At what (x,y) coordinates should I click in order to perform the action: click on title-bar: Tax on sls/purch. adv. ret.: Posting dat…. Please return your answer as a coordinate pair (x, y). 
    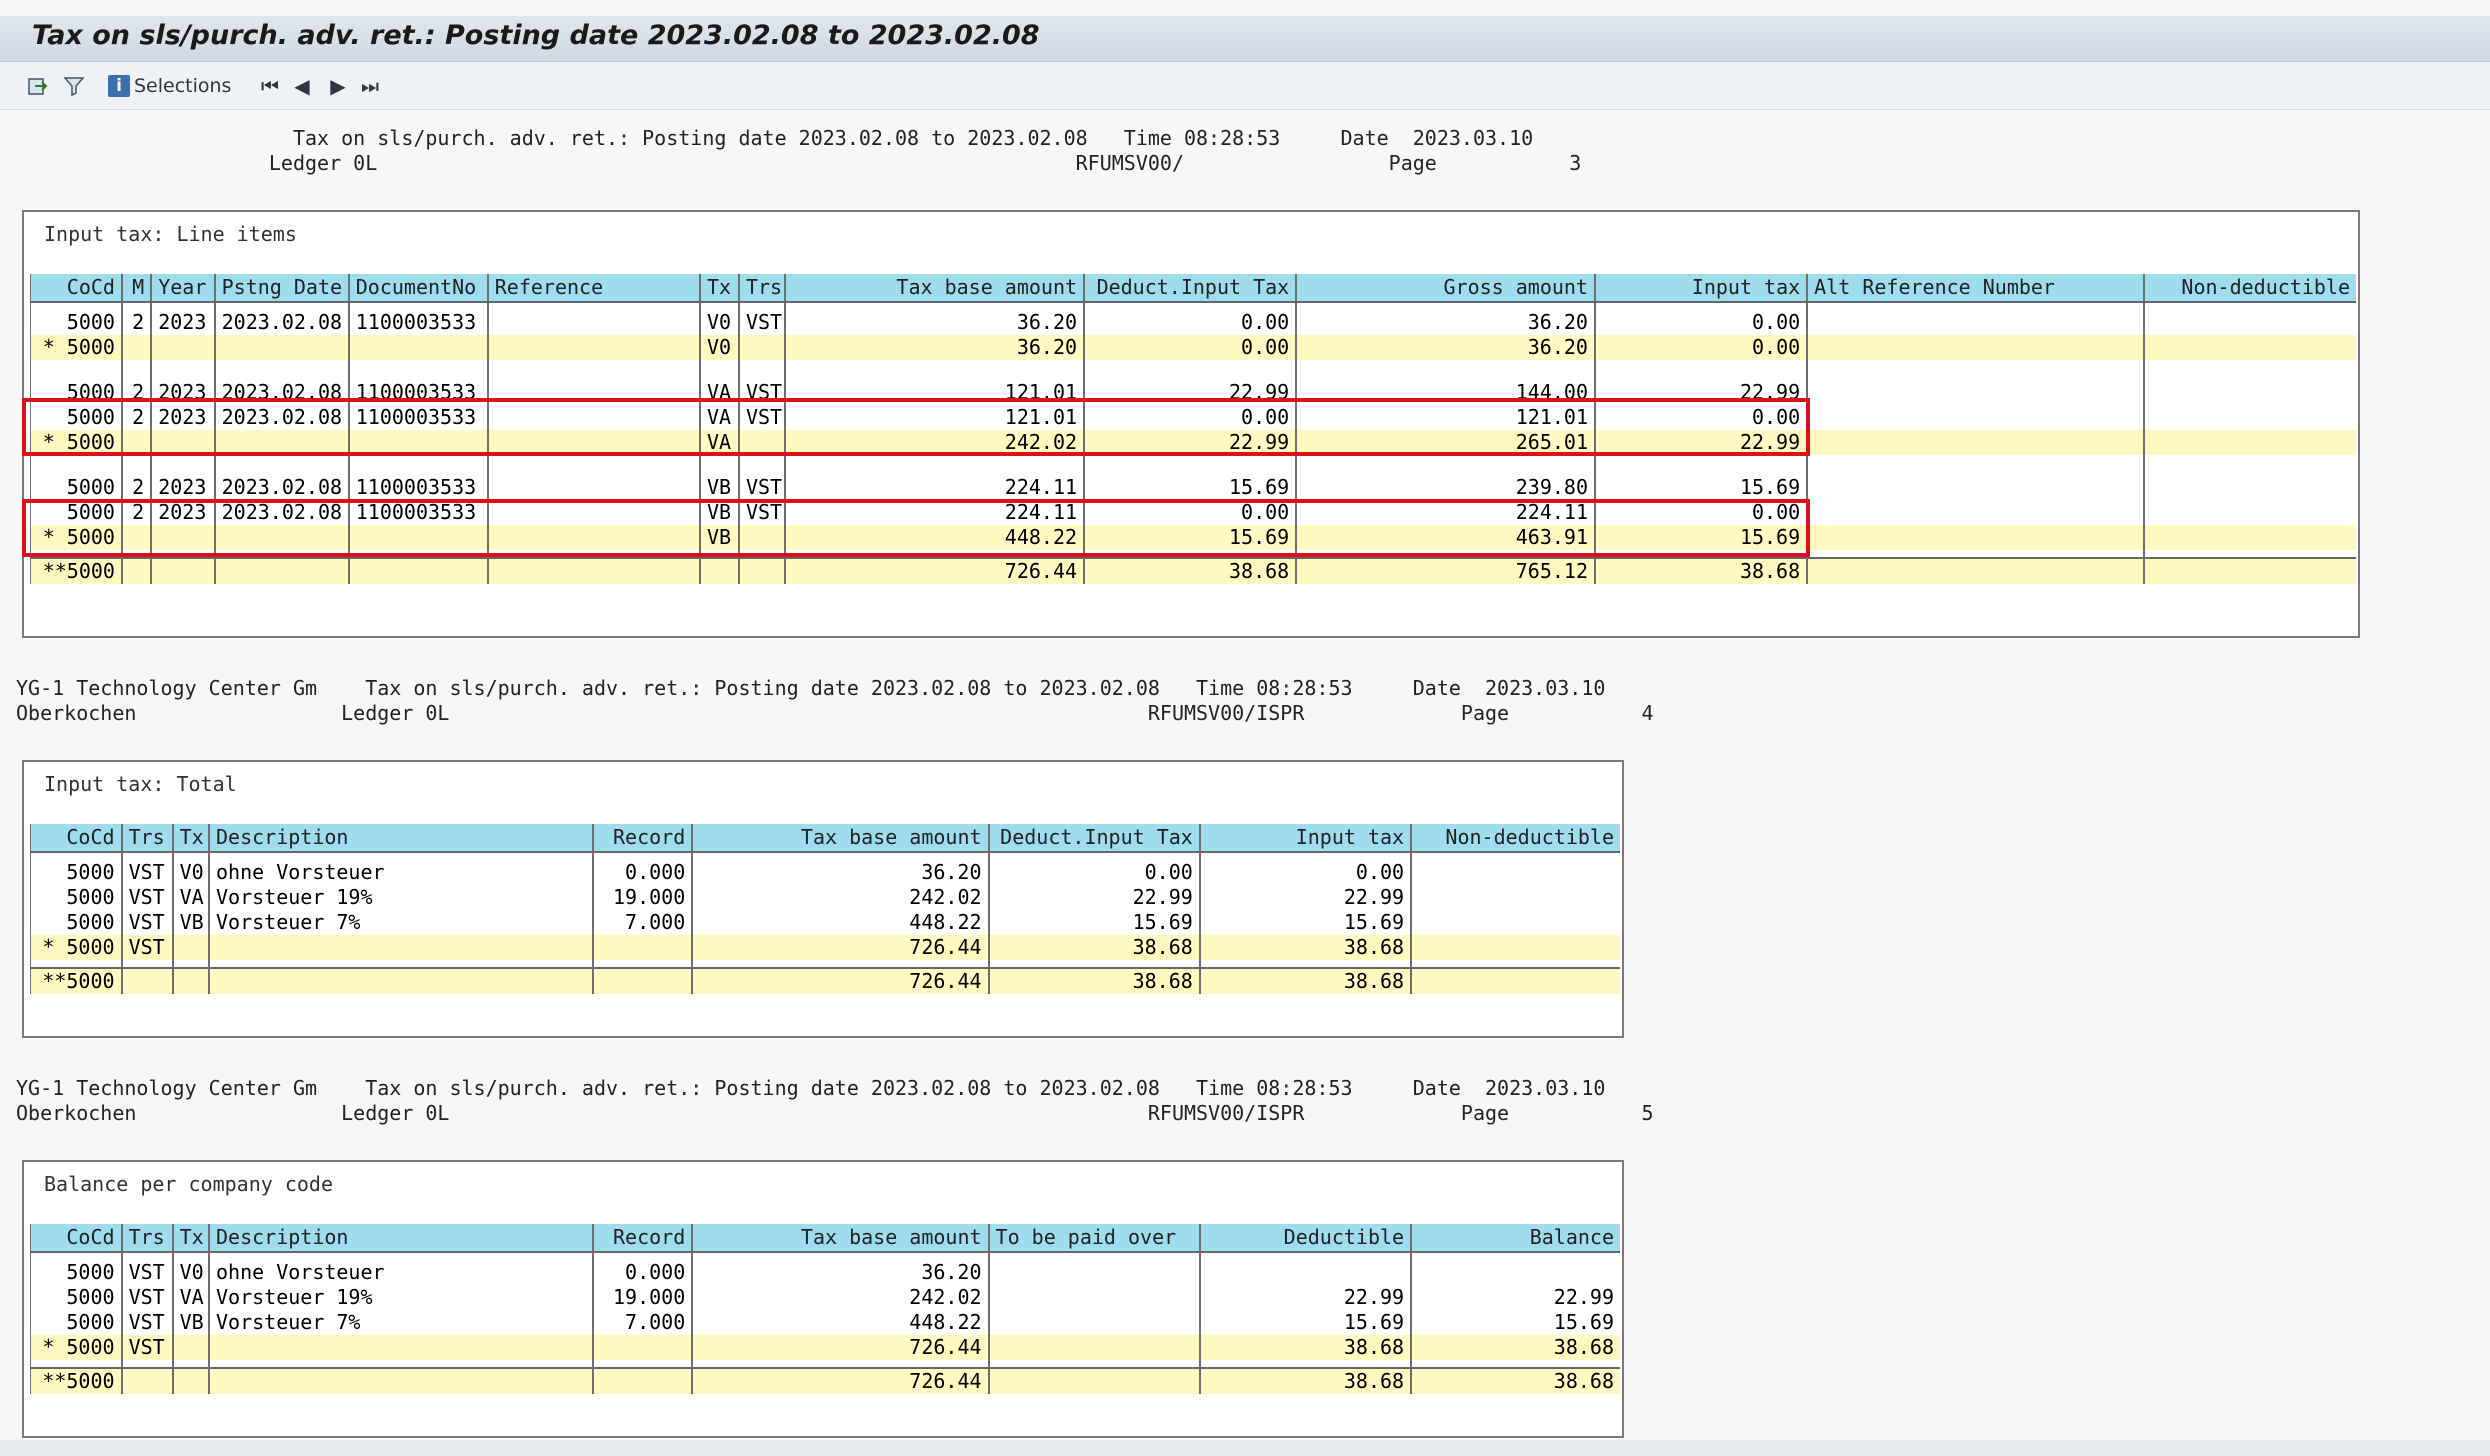
    Looking at the image, I should click on (1245, 39).